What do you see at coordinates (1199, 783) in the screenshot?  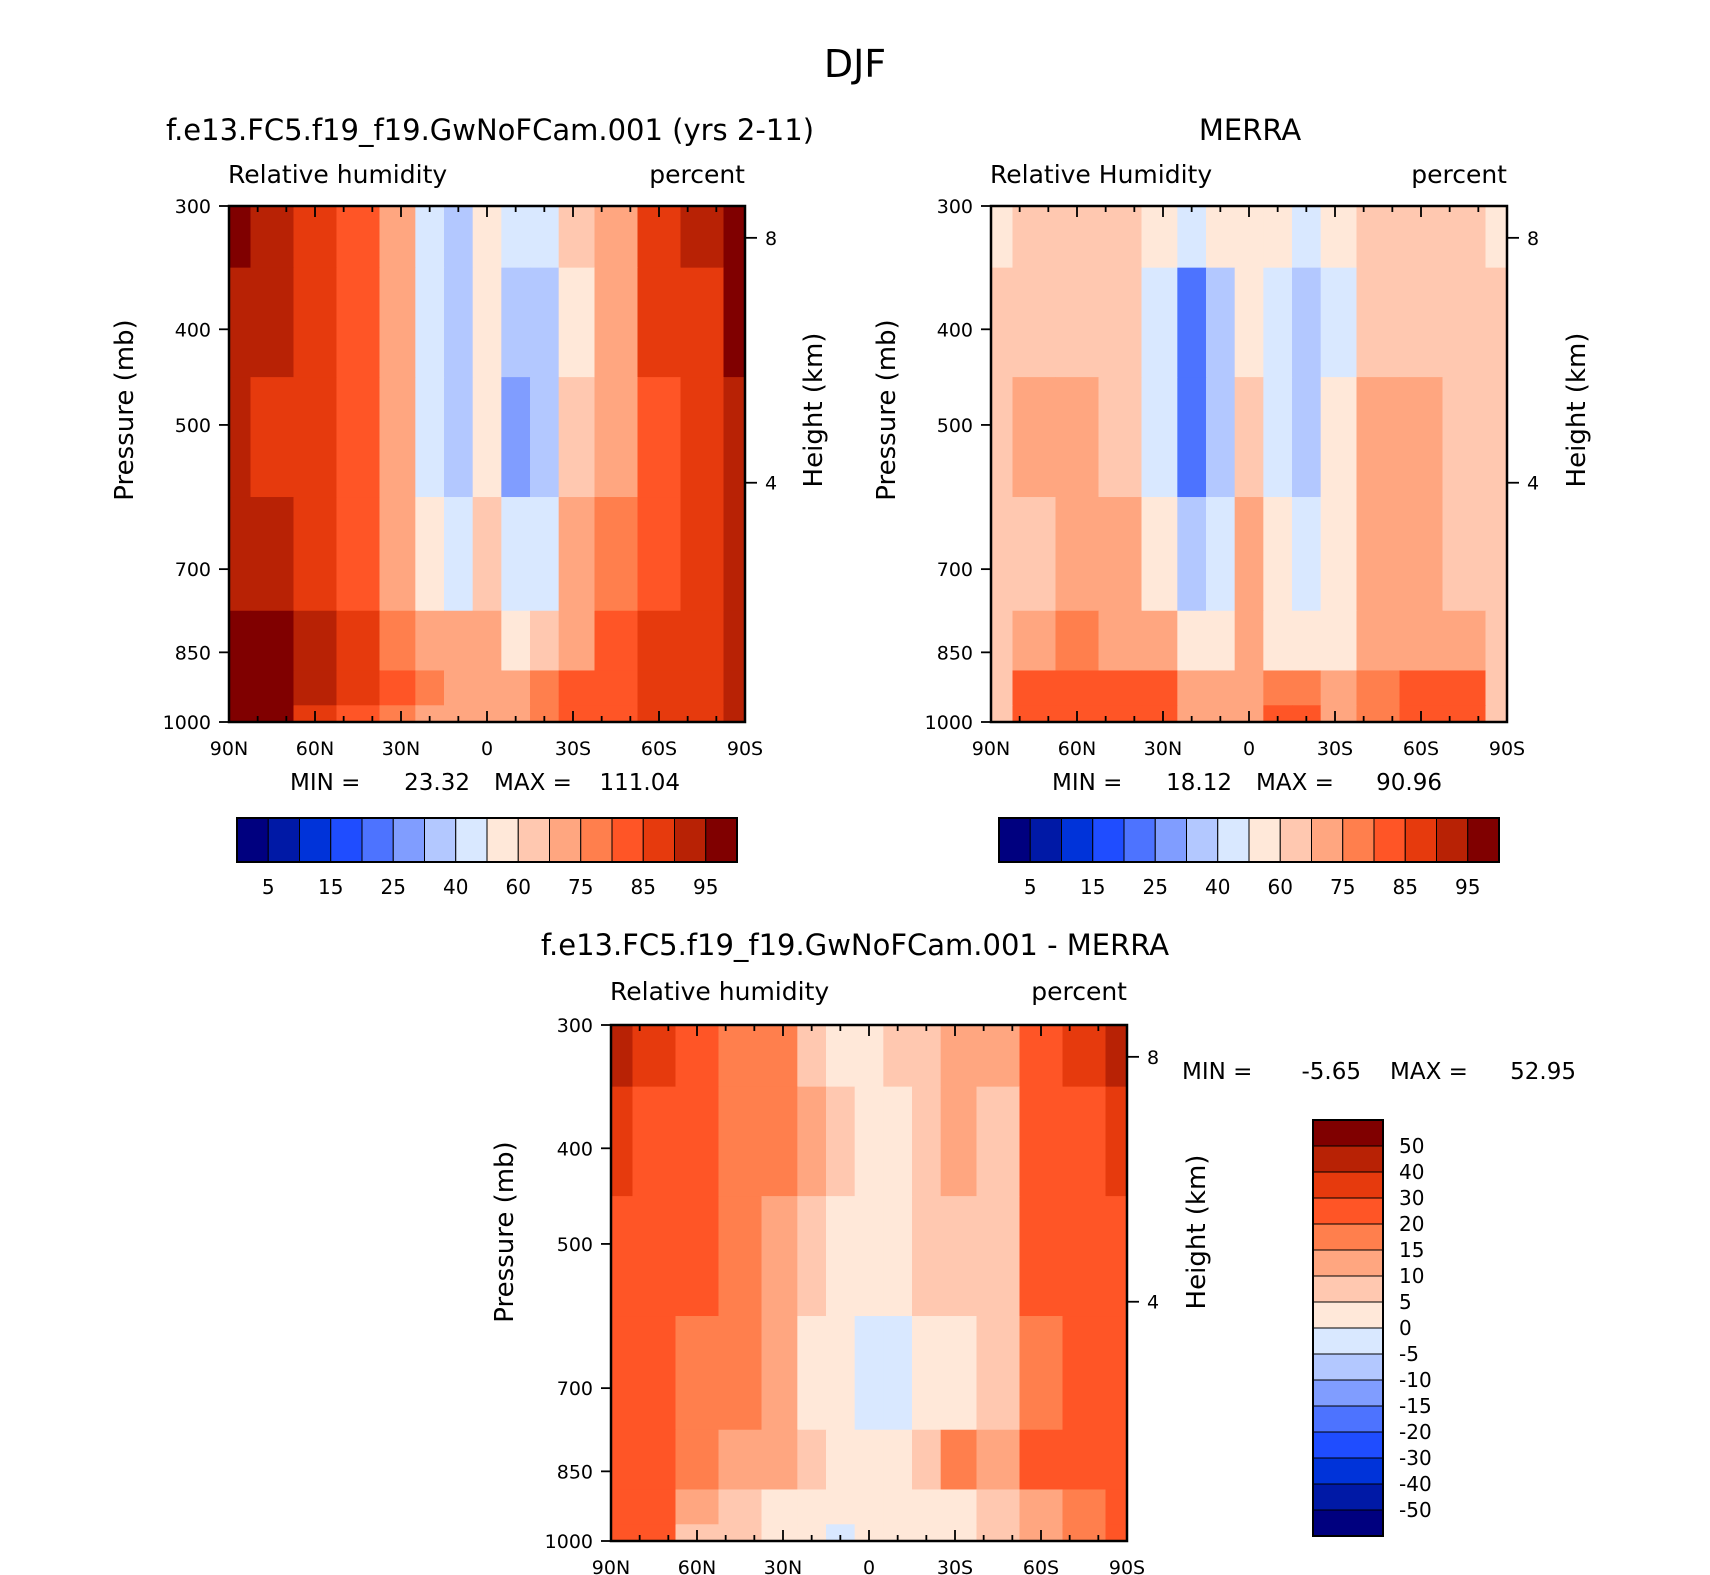 I see `panel-merra-min: 18.12` at bounding box center [1199, 783].